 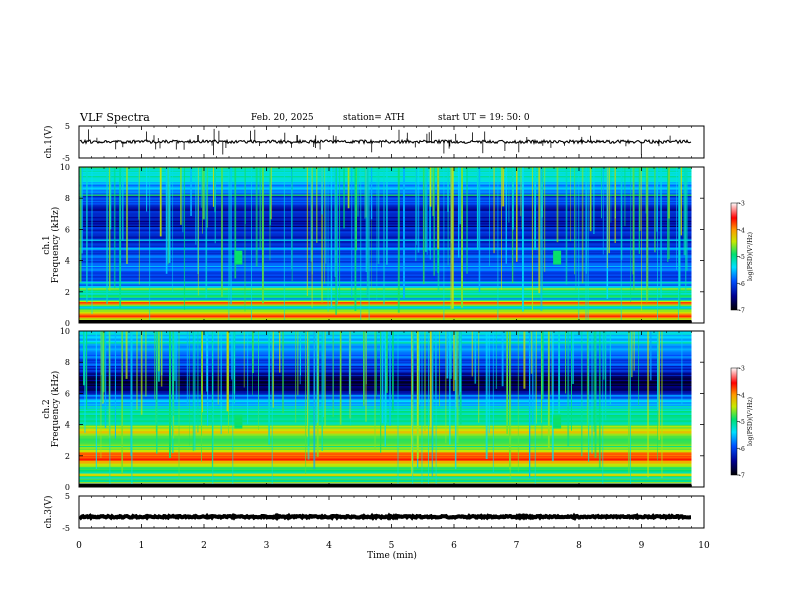 I want to click on ch2-ytick-label: 0, so click(x=67, y=487).